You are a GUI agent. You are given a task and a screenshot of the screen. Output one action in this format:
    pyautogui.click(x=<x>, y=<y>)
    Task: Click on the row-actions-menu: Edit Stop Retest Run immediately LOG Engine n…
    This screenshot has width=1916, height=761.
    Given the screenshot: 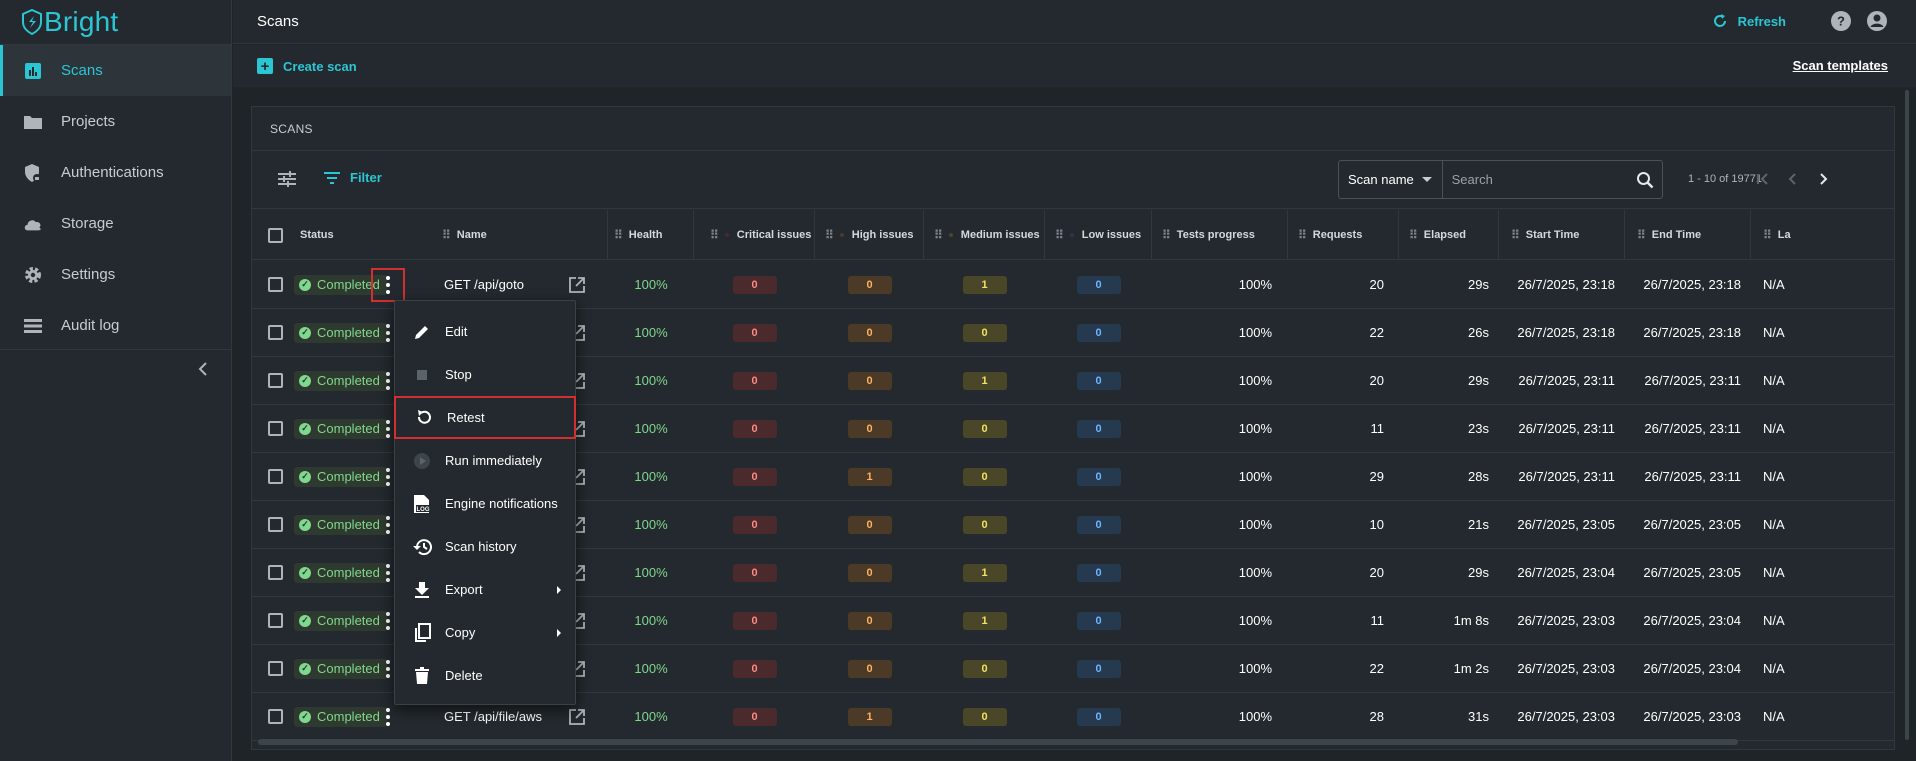 What is the action you would take?
    pyautogui.click(x=485, y=502)
    